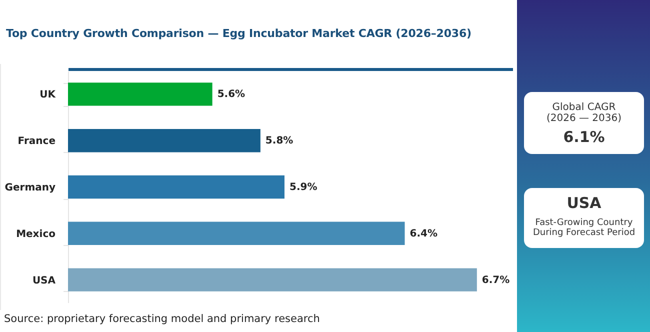 This screenshot has width=650, height=332. I want to click on y-tick-label: Germany, so click(30, 188).